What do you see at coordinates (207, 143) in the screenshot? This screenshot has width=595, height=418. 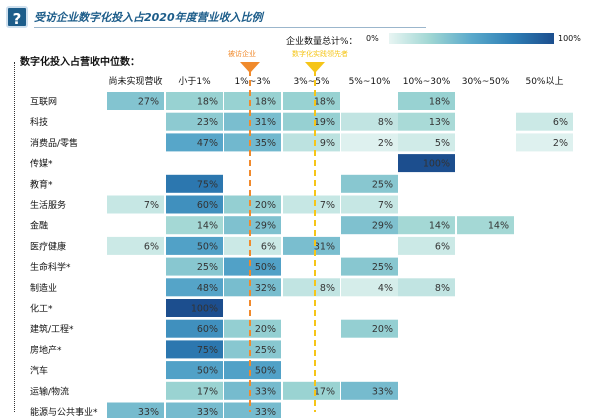 I see `cell-value-label: 47%` at bounding box center [207, 143].